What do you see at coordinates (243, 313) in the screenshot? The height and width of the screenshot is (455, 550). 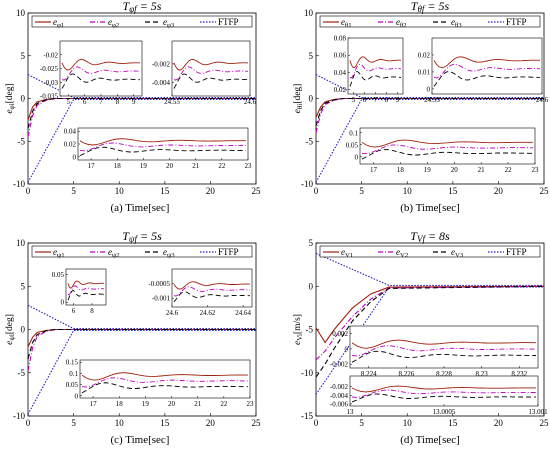 I see `inset-x-tick-label: 24.64` at bounding box center [243, 313].